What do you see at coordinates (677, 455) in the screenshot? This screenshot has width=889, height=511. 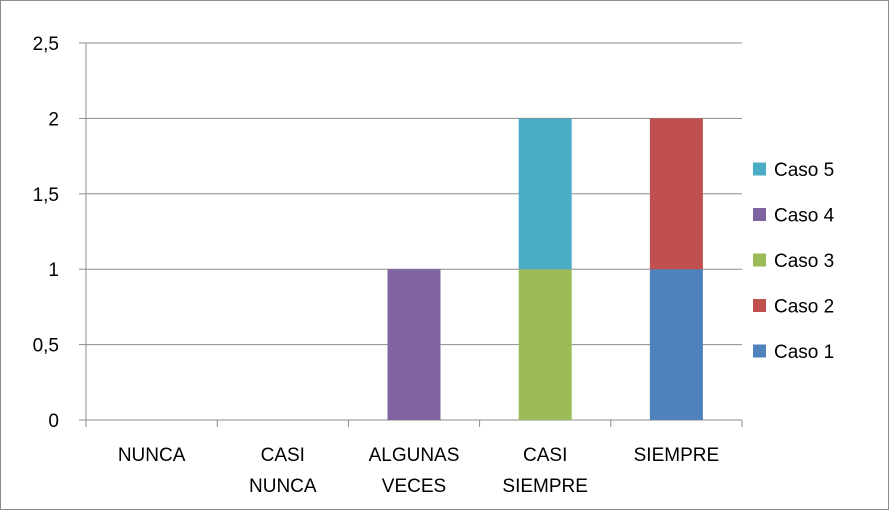 I see `x-tick-label: SIEMPRE` at bounding box center [677, 455].